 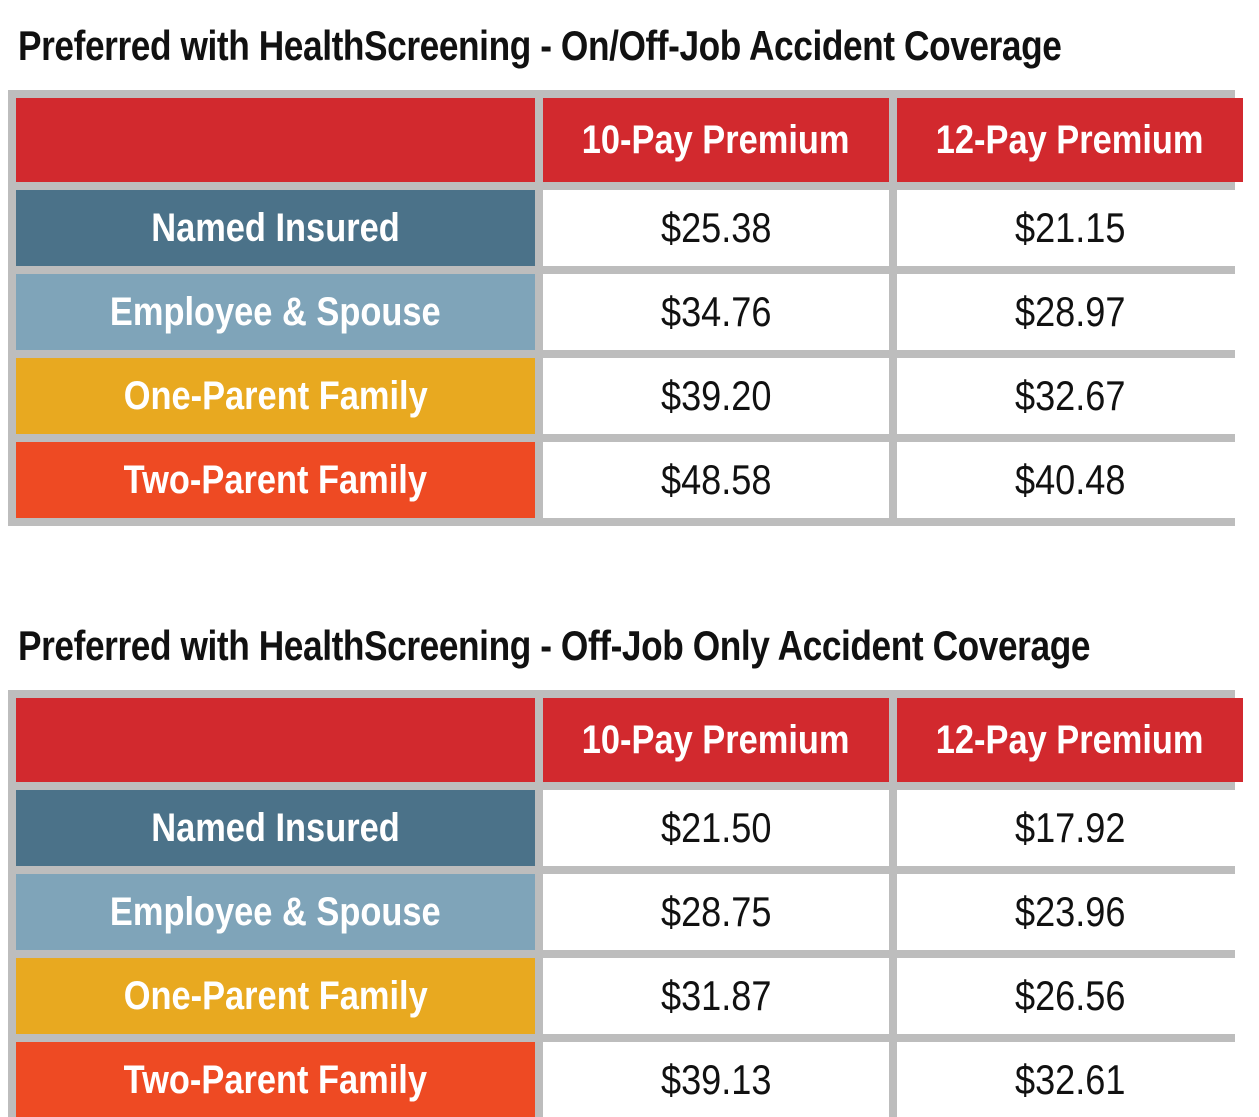 I want to click on table1-column-header-12pay: 12-Pay Premium, so click(x=1070, y=140).